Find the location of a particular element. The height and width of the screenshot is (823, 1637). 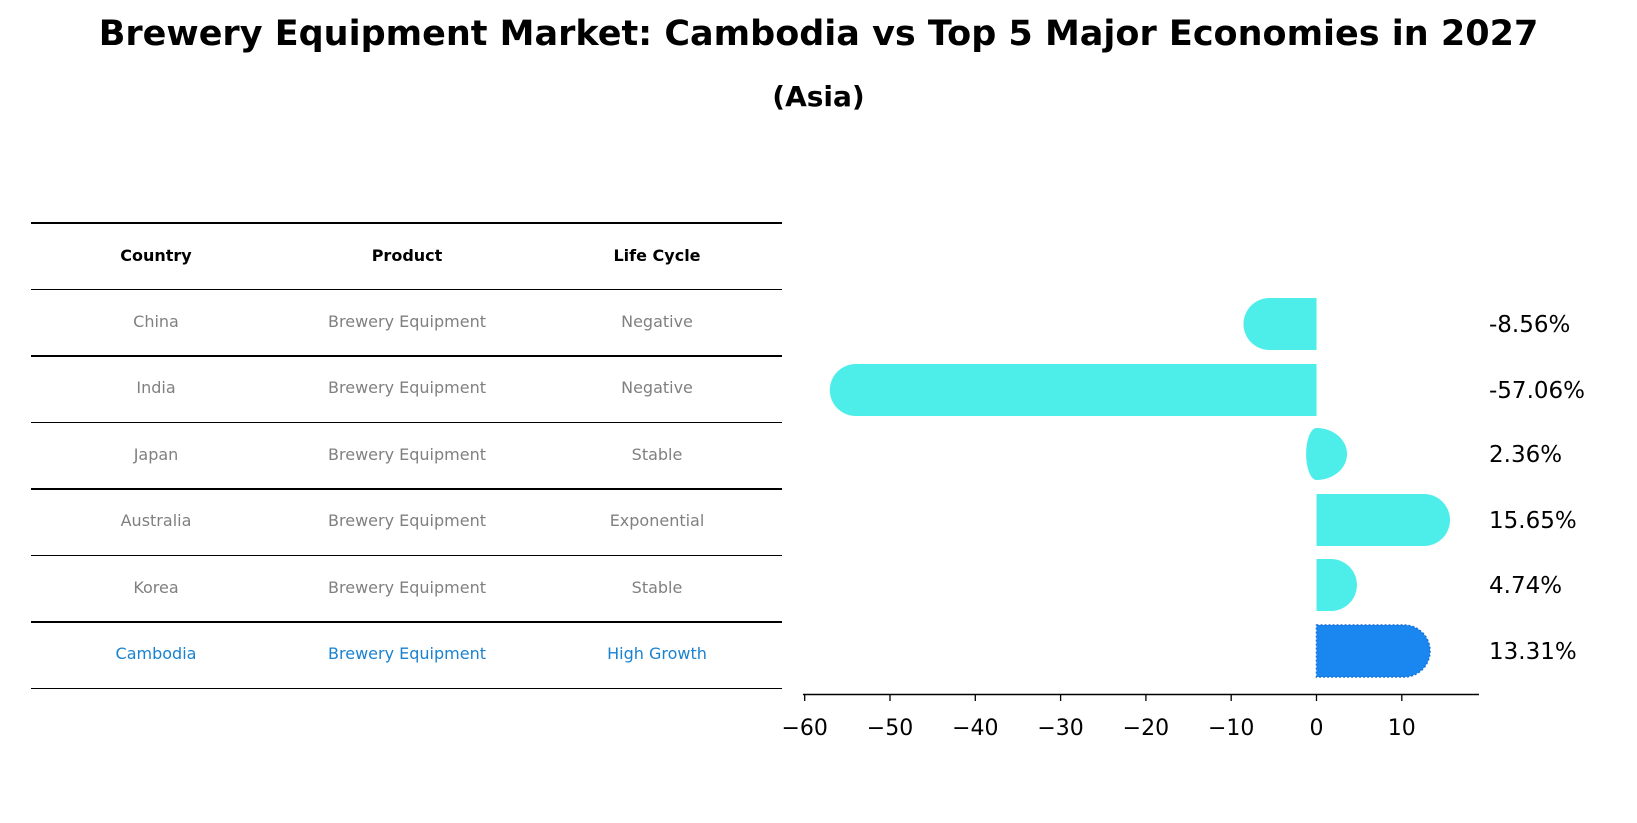

table-cell-life-cycle: High Growth is located at coordinates (657, 653).